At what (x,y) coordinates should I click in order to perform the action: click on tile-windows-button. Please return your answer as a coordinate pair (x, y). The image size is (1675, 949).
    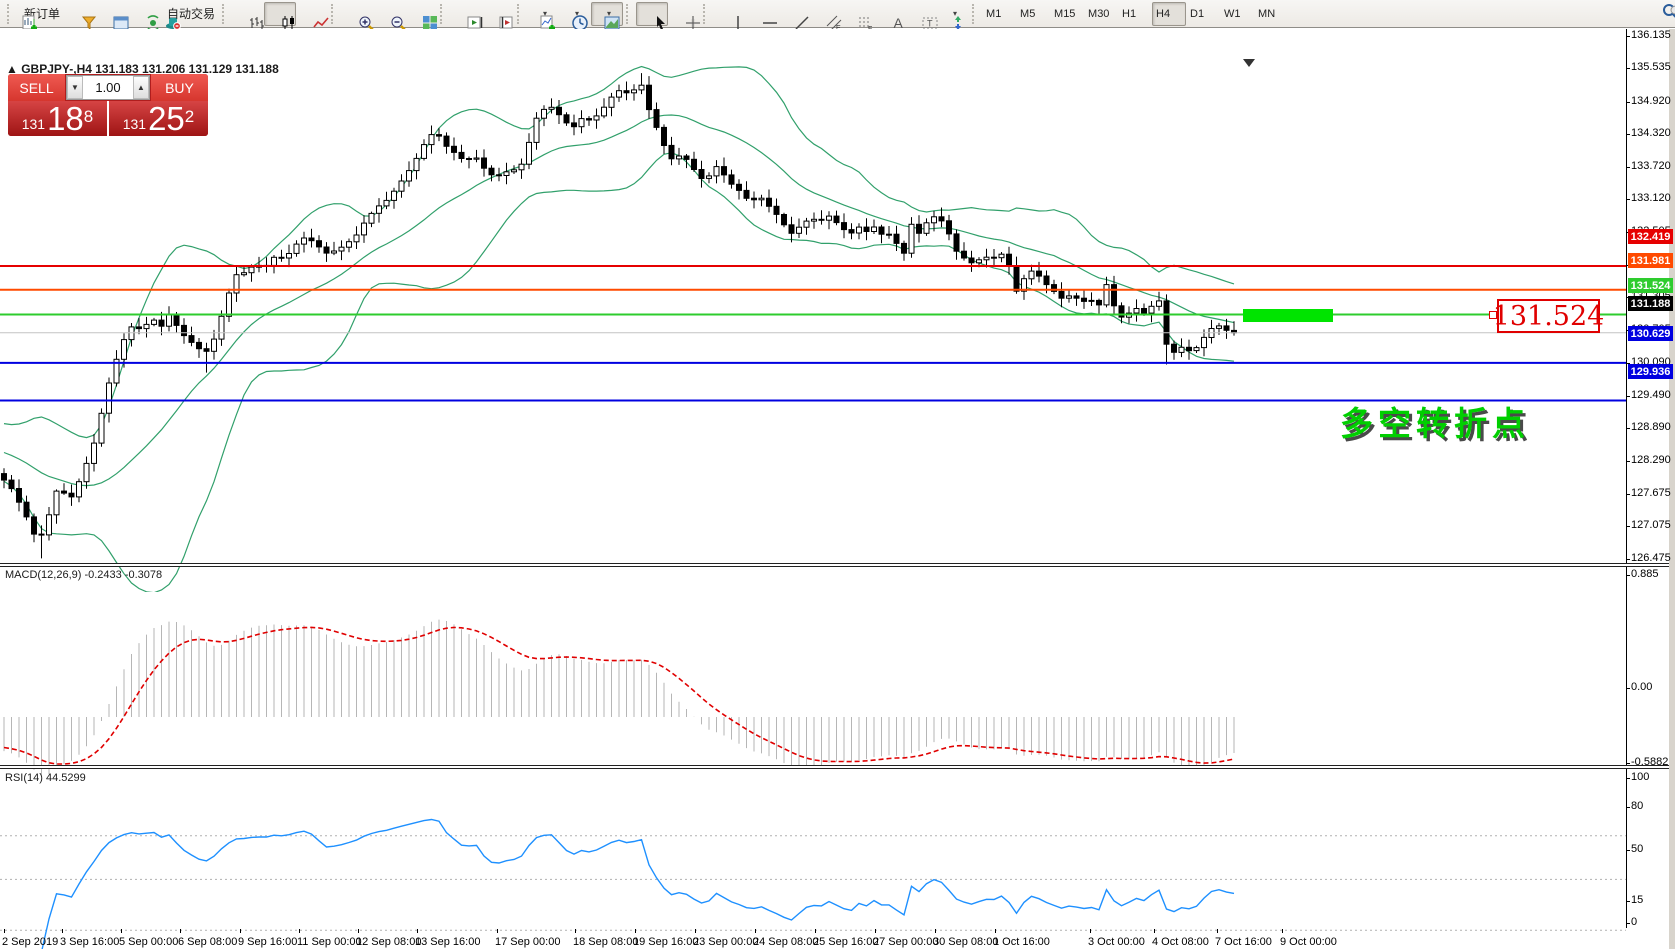
    Looking at the image, I should click on (421, 16).